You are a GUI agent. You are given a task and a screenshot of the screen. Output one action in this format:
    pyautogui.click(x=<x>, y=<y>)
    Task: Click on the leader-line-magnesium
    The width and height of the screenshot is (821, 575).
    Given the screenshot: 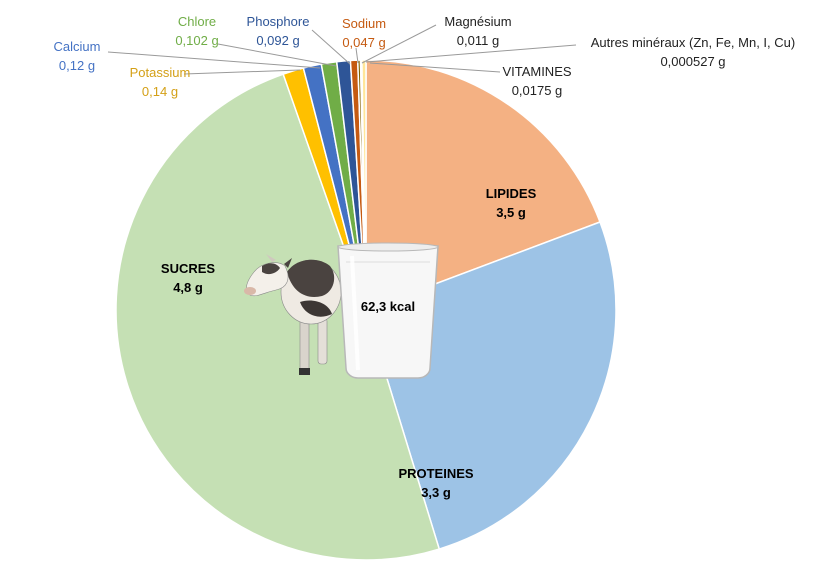 What is the action you would take?
    pyautogui.click(x=399, y=44)
    